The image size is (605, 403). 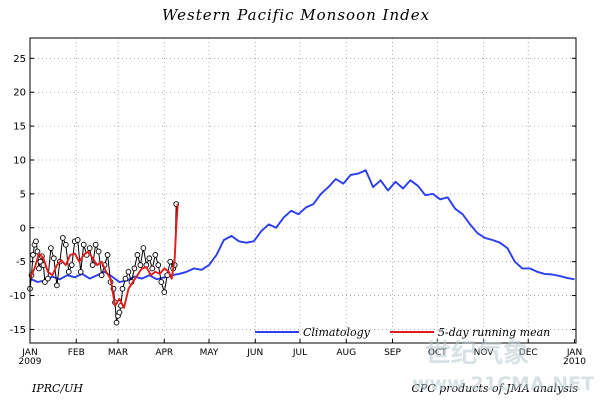 What do you see at coordinates (254, 353) in the screenshot?
I see `x-tick-label: JUN` at bounding box center [254, 353].